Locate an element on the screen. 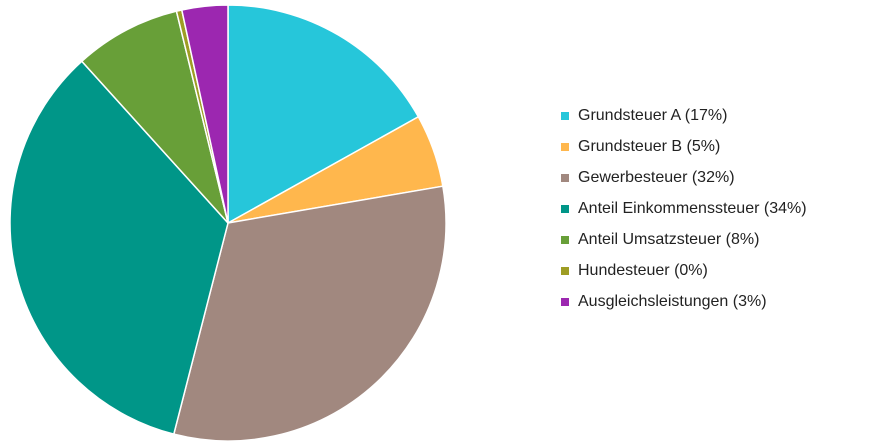 This screenshot has width=885, height=444. legend-label: Grundsteuer A (17%) is located at coordinates (652, 115).